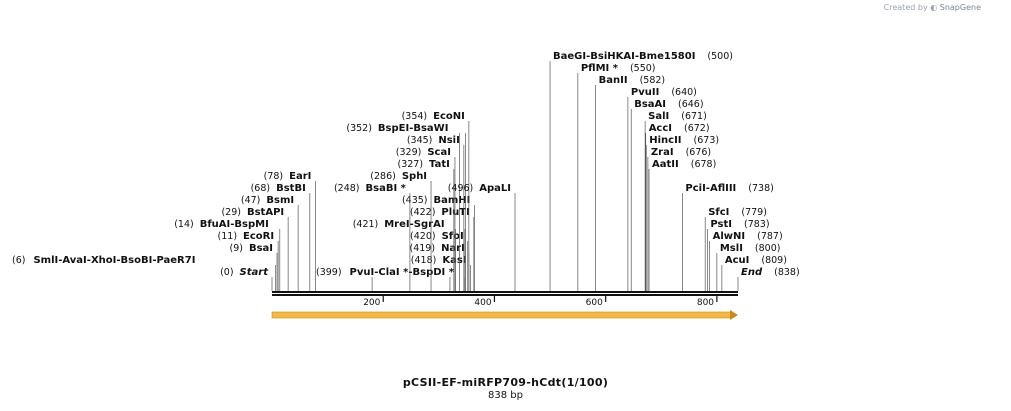 Image resolution: width=1011 pixels, height=411 pixels. Describe the element at coordinates (74, 260) in the screenshot. I see `enzyme-site-avai: AvaI` at that location.